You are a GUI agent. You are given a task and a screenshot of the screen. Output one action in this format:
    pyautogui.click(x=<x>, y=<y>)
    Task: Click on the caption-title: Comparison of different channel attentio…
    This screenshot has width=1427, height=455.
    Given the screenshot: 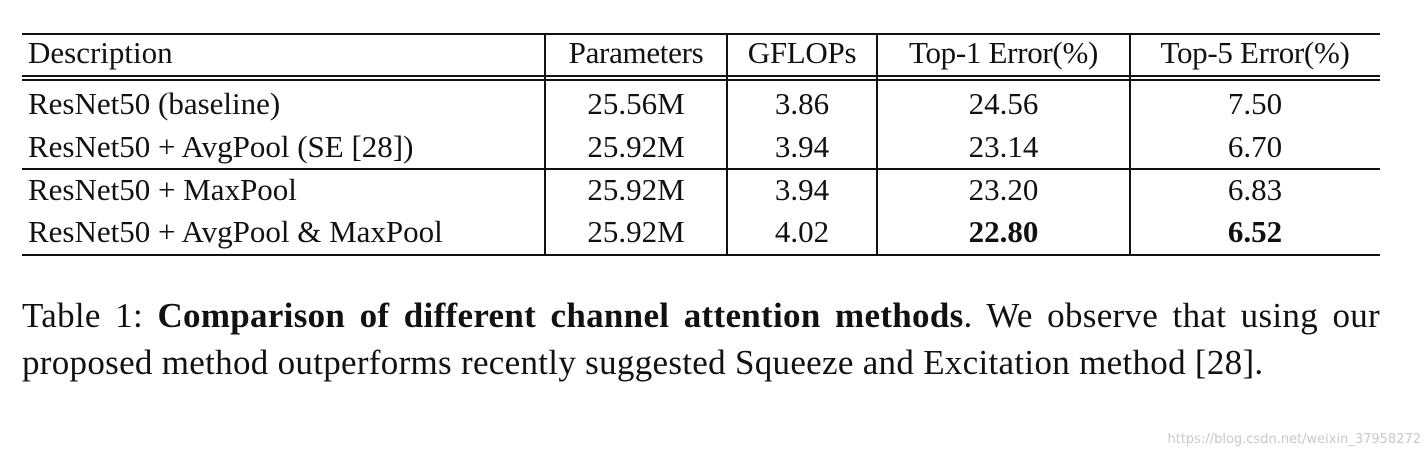 What is the action you would take?
    pyautogui.click(x=560, y=315)
    